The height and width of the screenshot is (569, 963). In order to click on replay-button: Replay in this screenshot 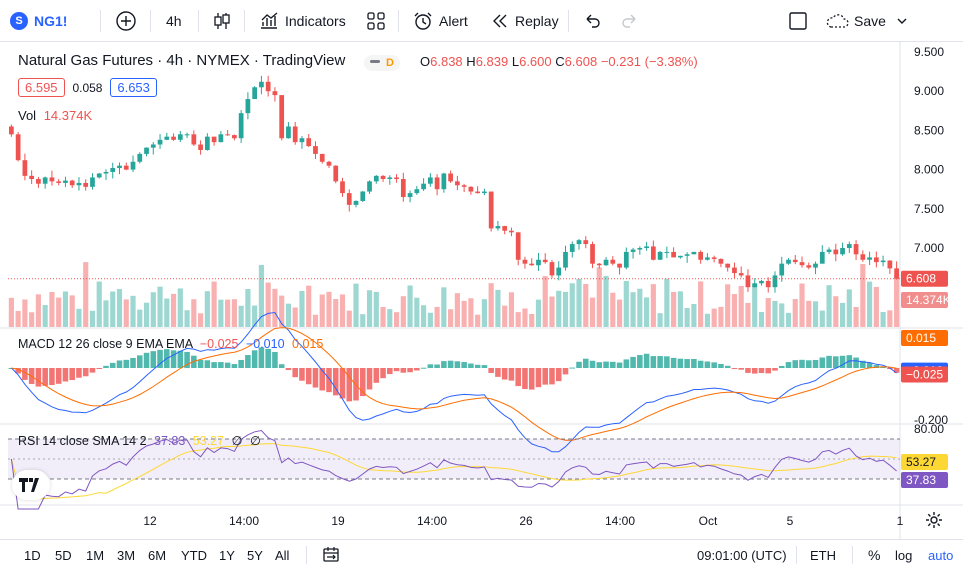, I will do `click(524, 21)`.